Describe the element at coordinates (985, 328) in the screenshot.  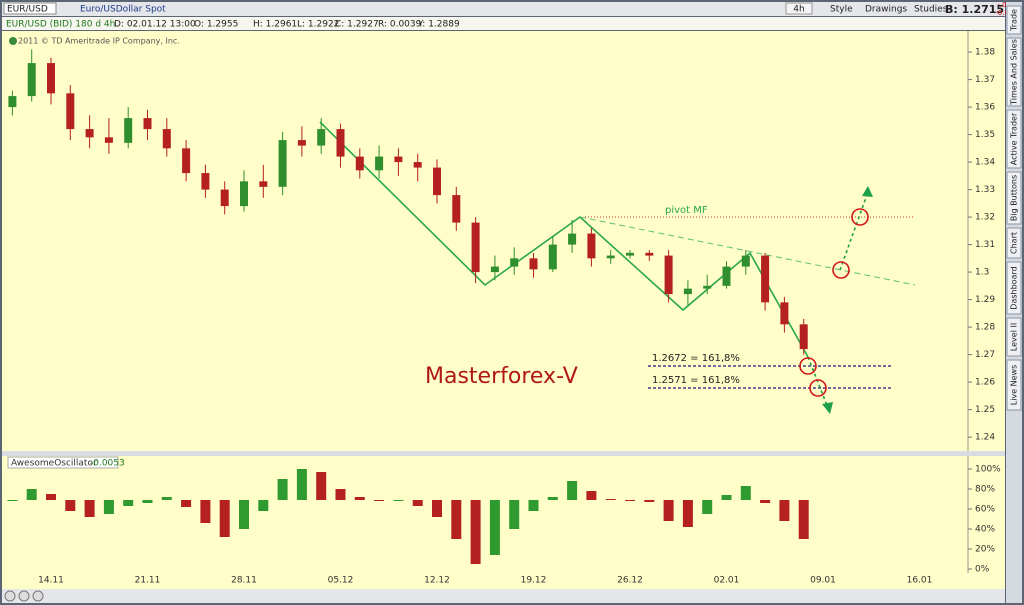
I see `y-tick-label: 1.28` at that location.